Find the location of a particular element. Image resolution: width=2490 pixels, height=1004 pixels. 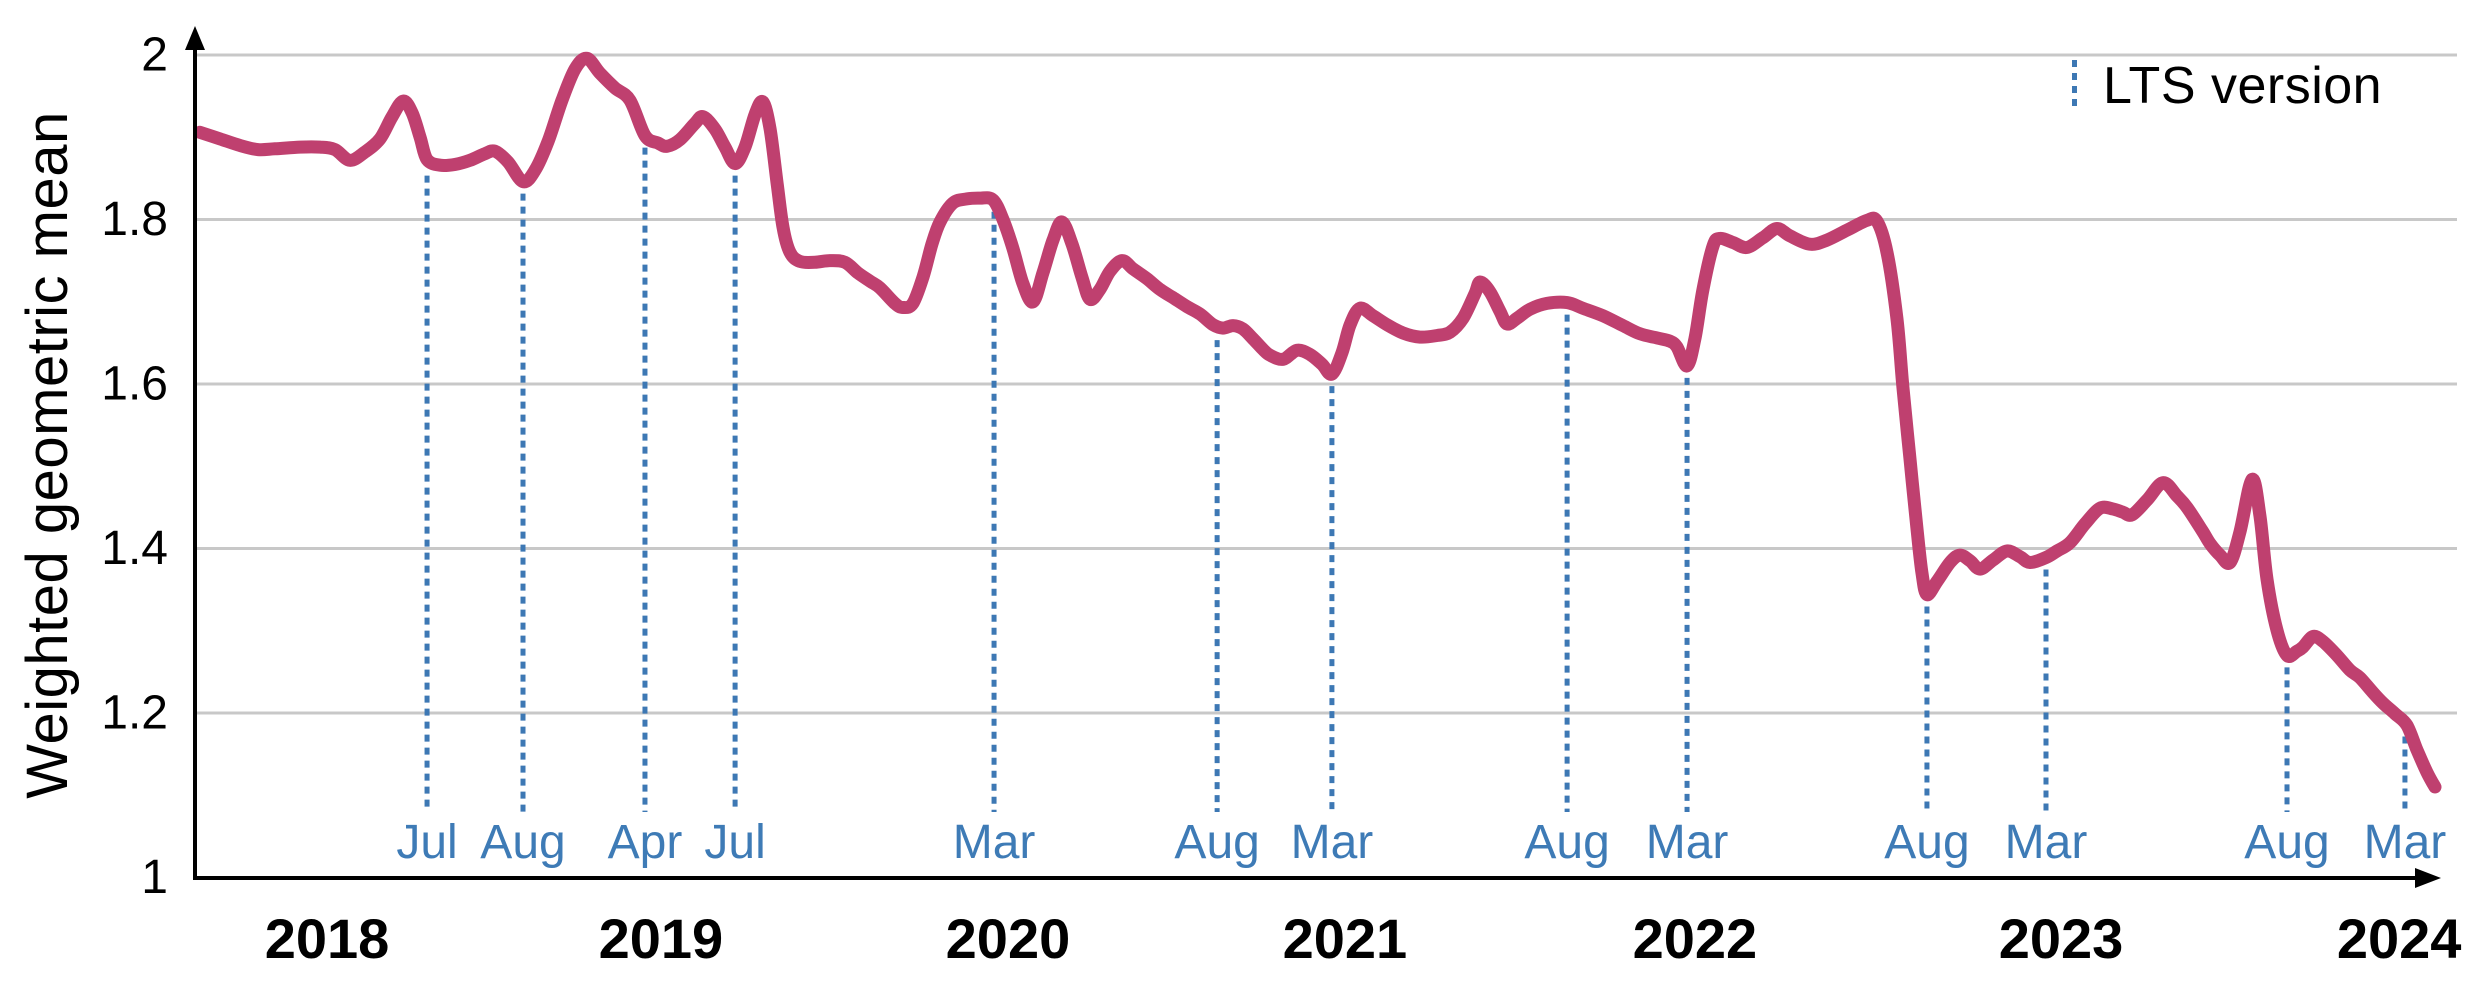

y-tick-label: 1.8 is located at coordinates (134, 219).